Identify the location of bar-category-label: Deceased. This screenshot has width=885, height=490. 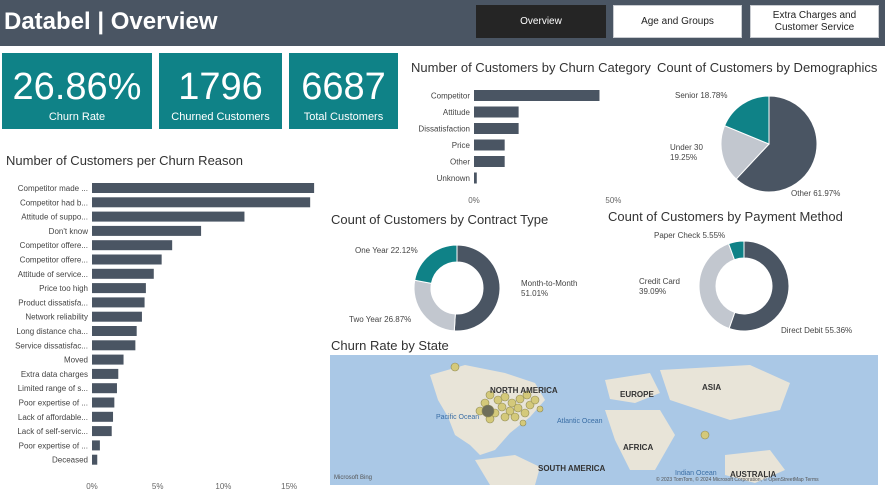
(70, 460).